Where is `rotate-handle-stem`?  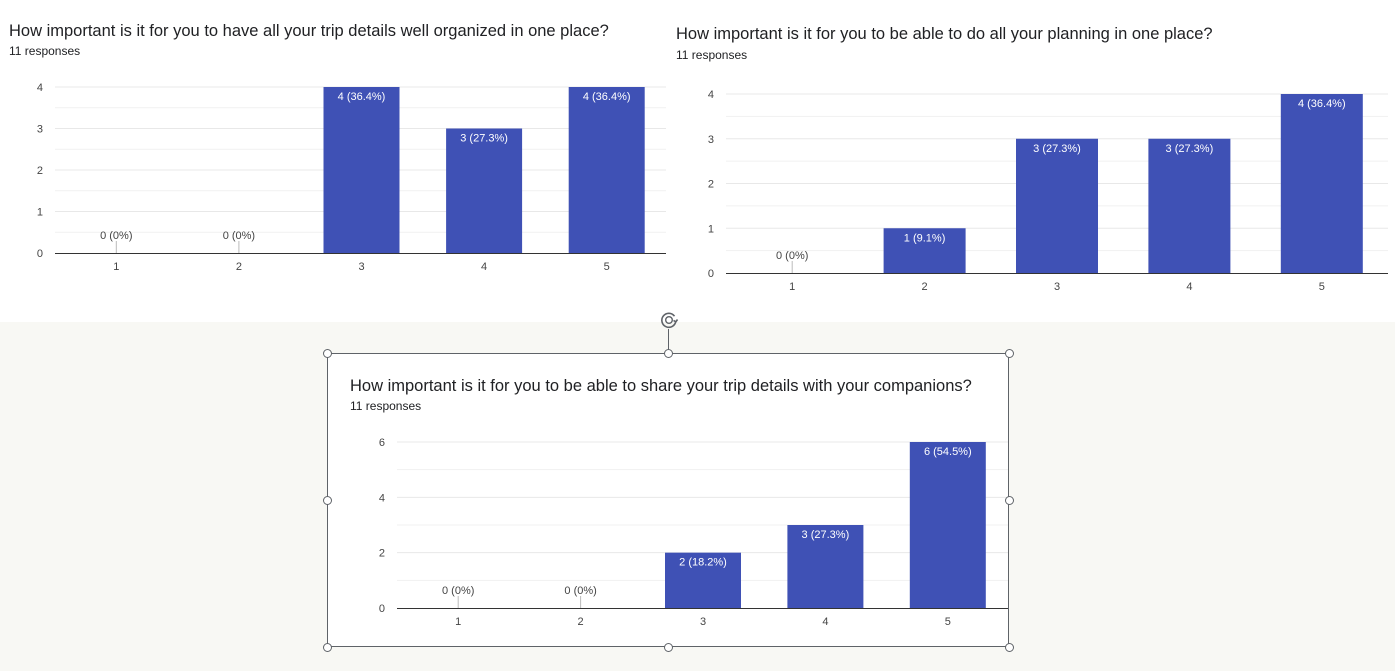
rotate-handle-stem is located at coordinates (668, 341).